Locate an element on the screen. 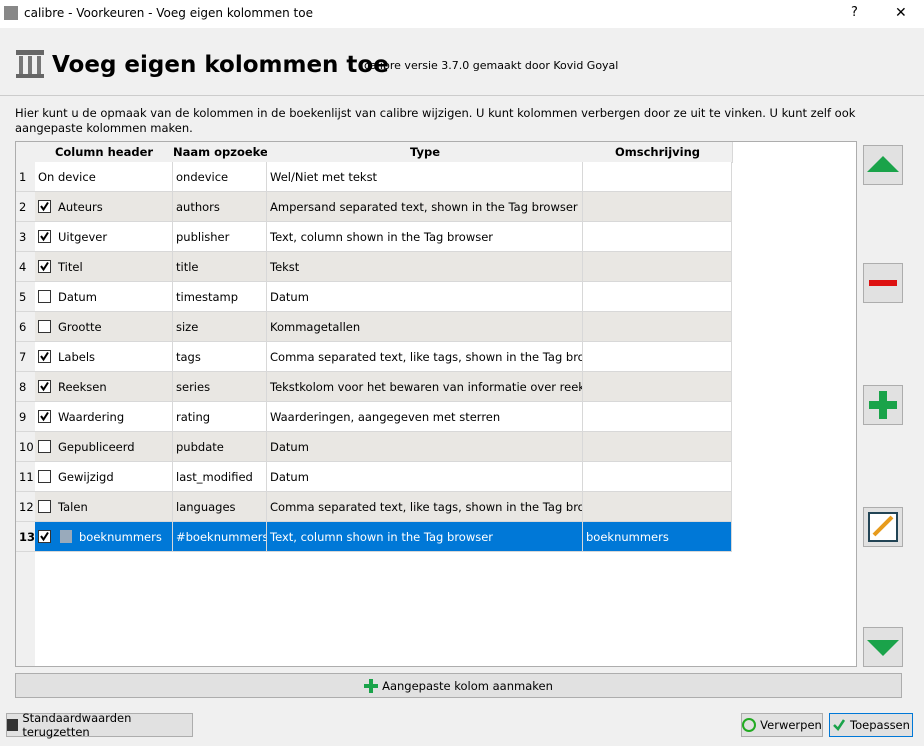 This screenshot has width=924, height=746. add-column-button: Aangepaste kolom aanmaken is located at coordinates (458, 685).